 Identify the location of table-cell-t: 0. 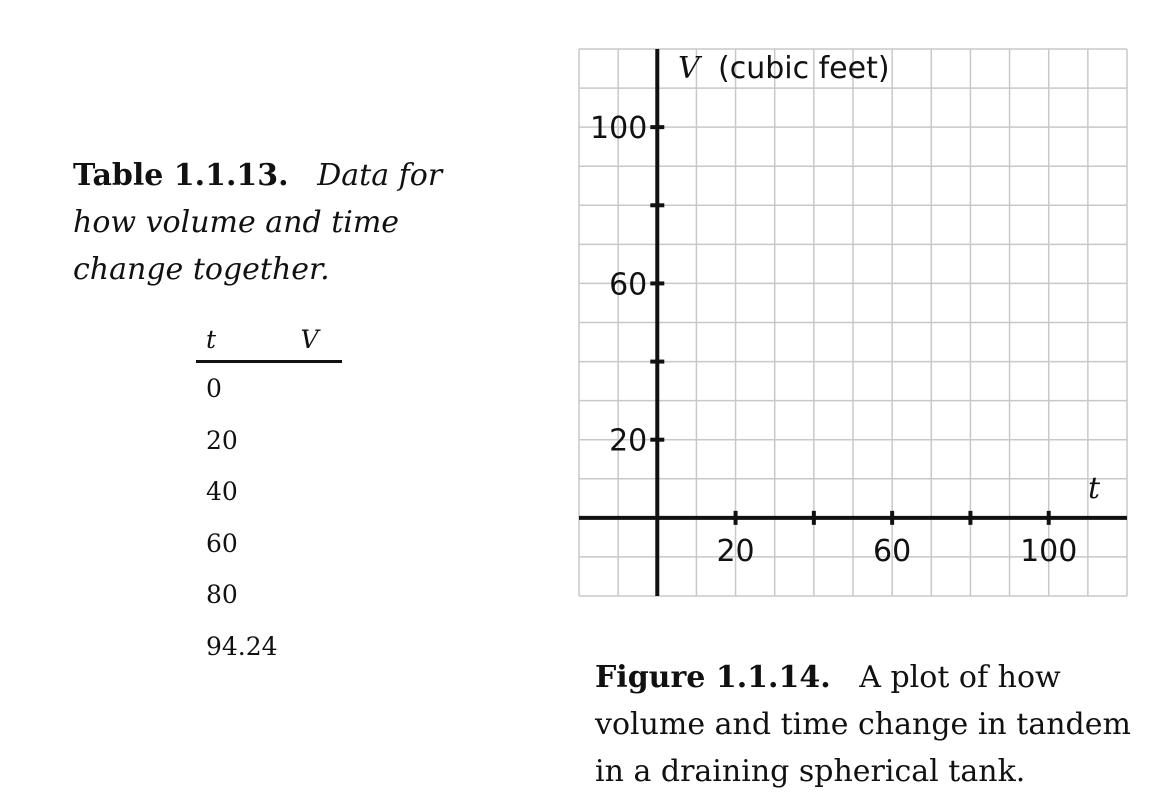
(214, 389).